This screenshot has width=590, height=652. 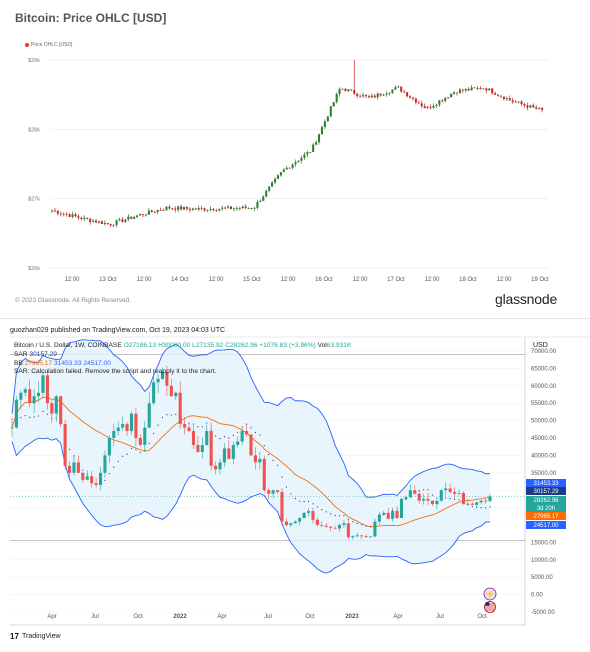 What do you see at coordinates (38, 363) in the screenshot?
I see `bb-basis-value: 27985.17` at bounding box center [38, 363].